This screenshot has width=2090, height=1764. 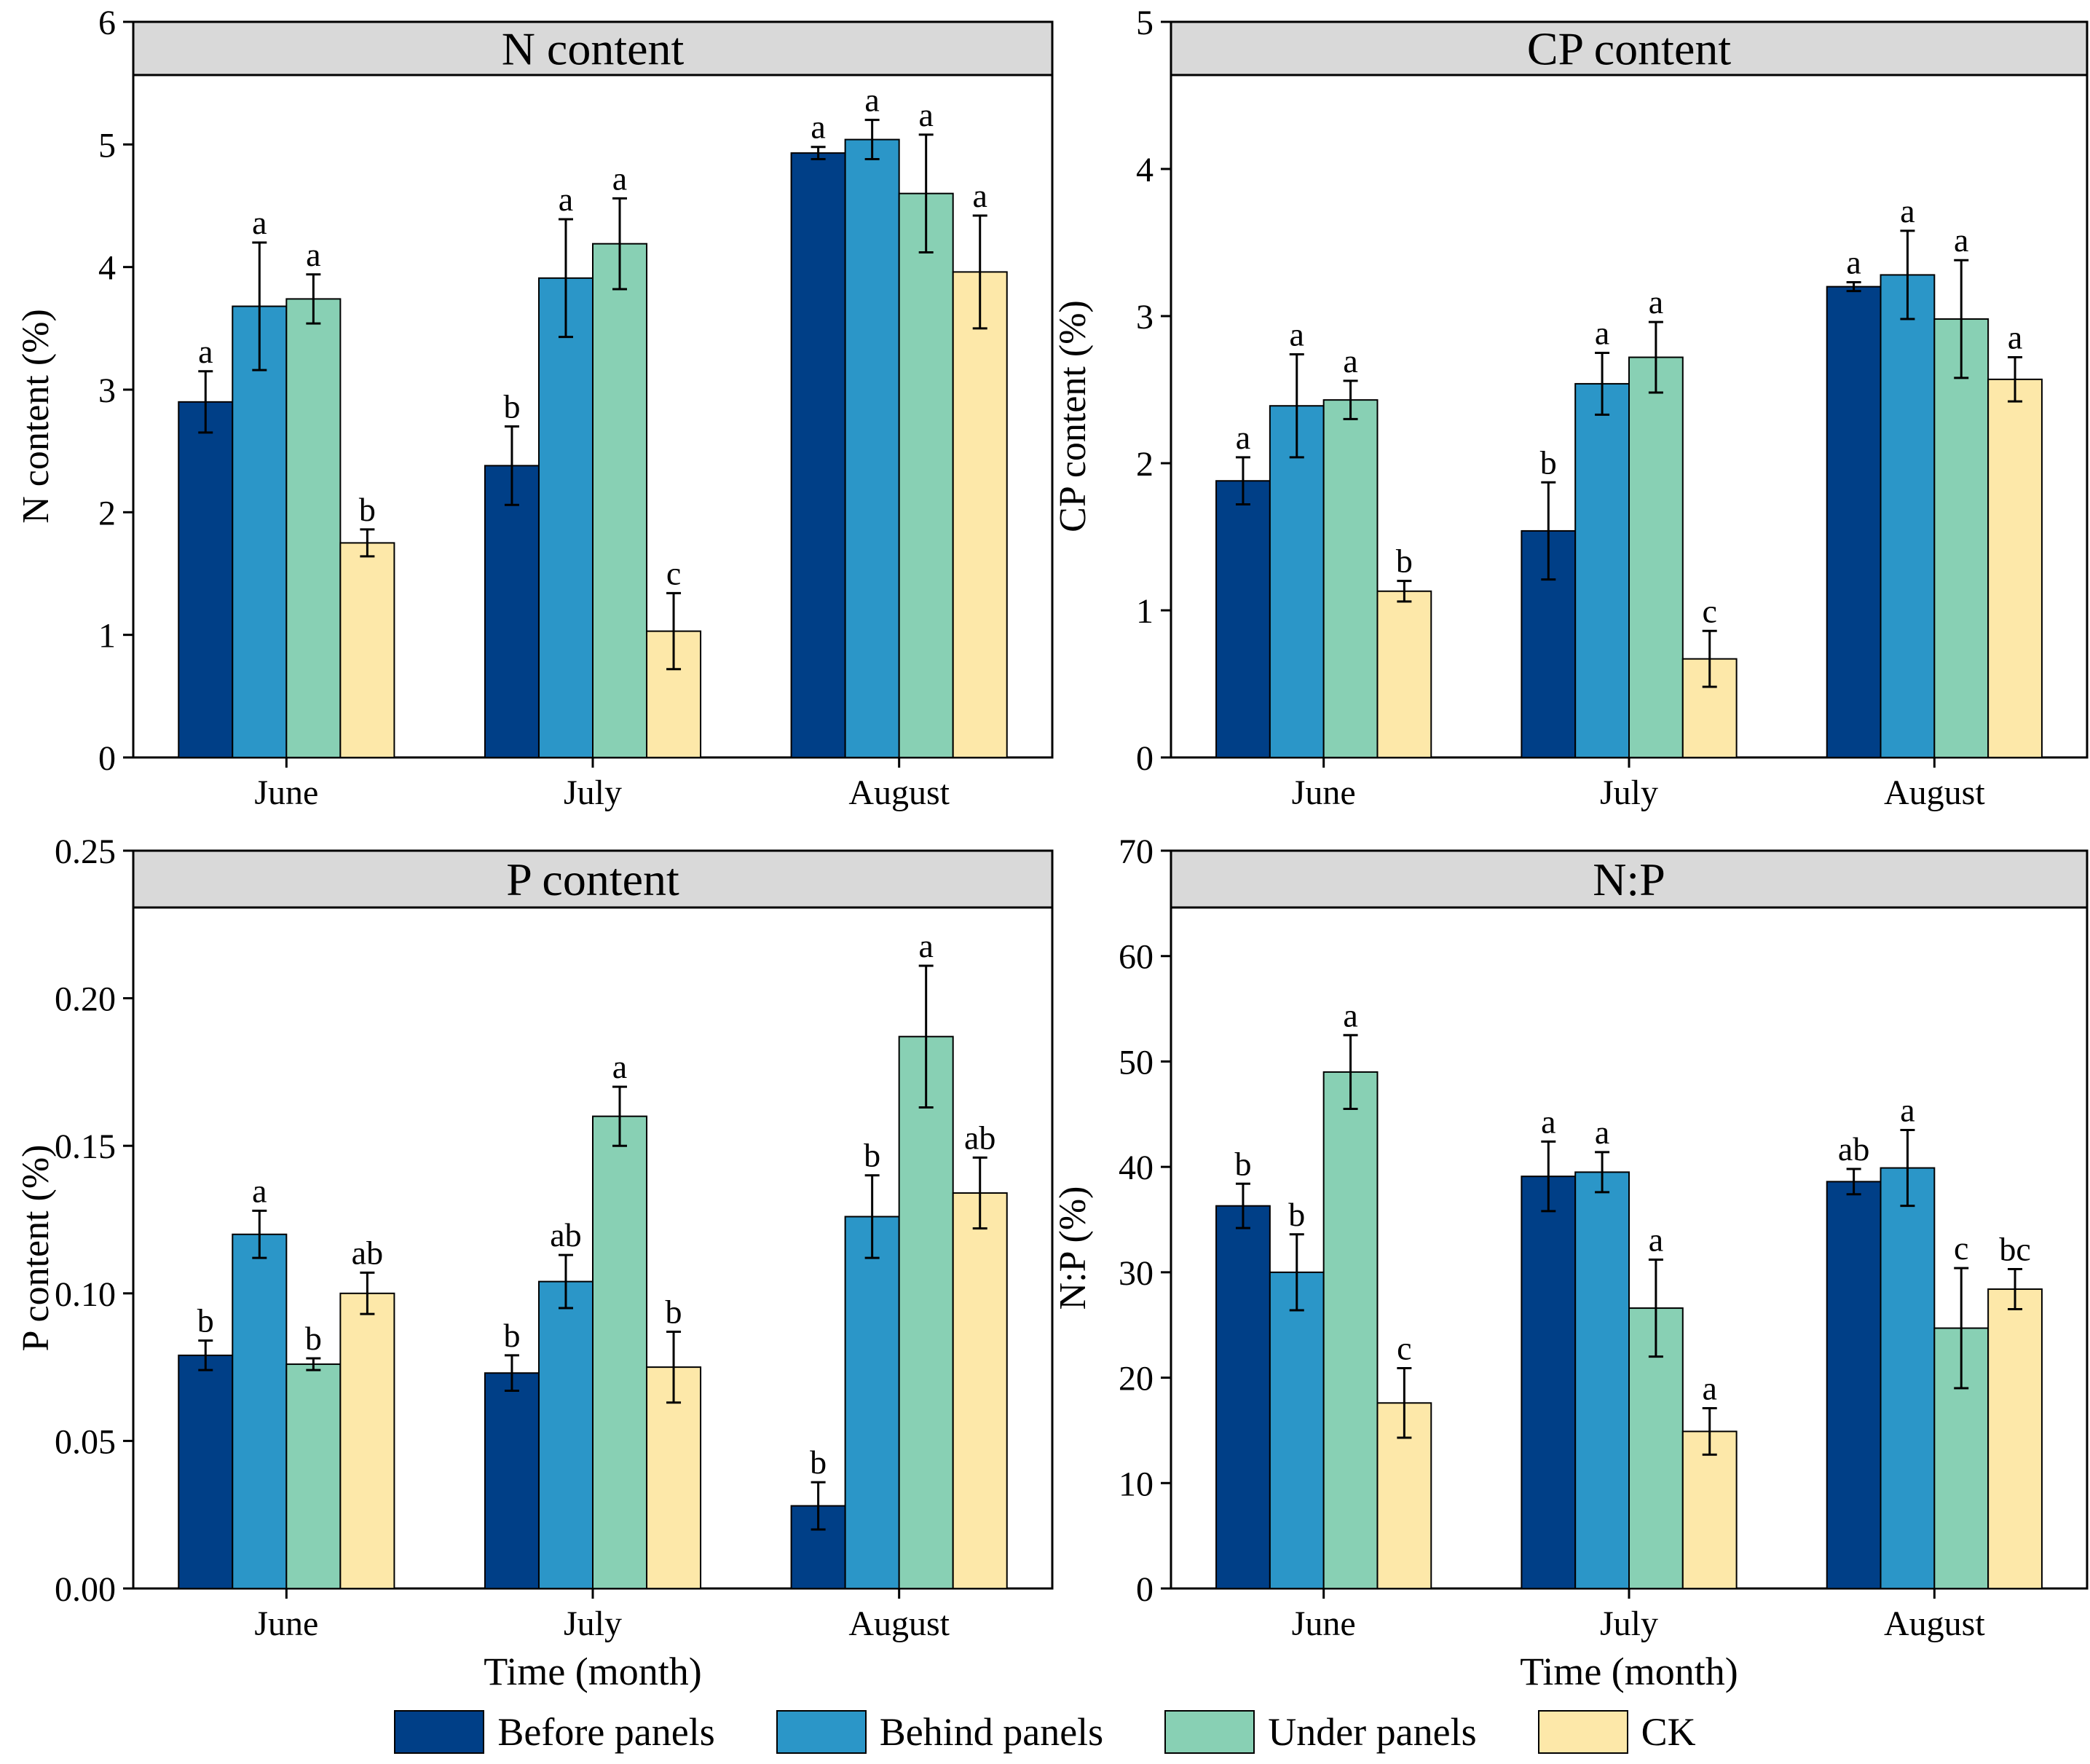 I want to click on y-tick-label: 0.05, so click(x=85, y=1441).